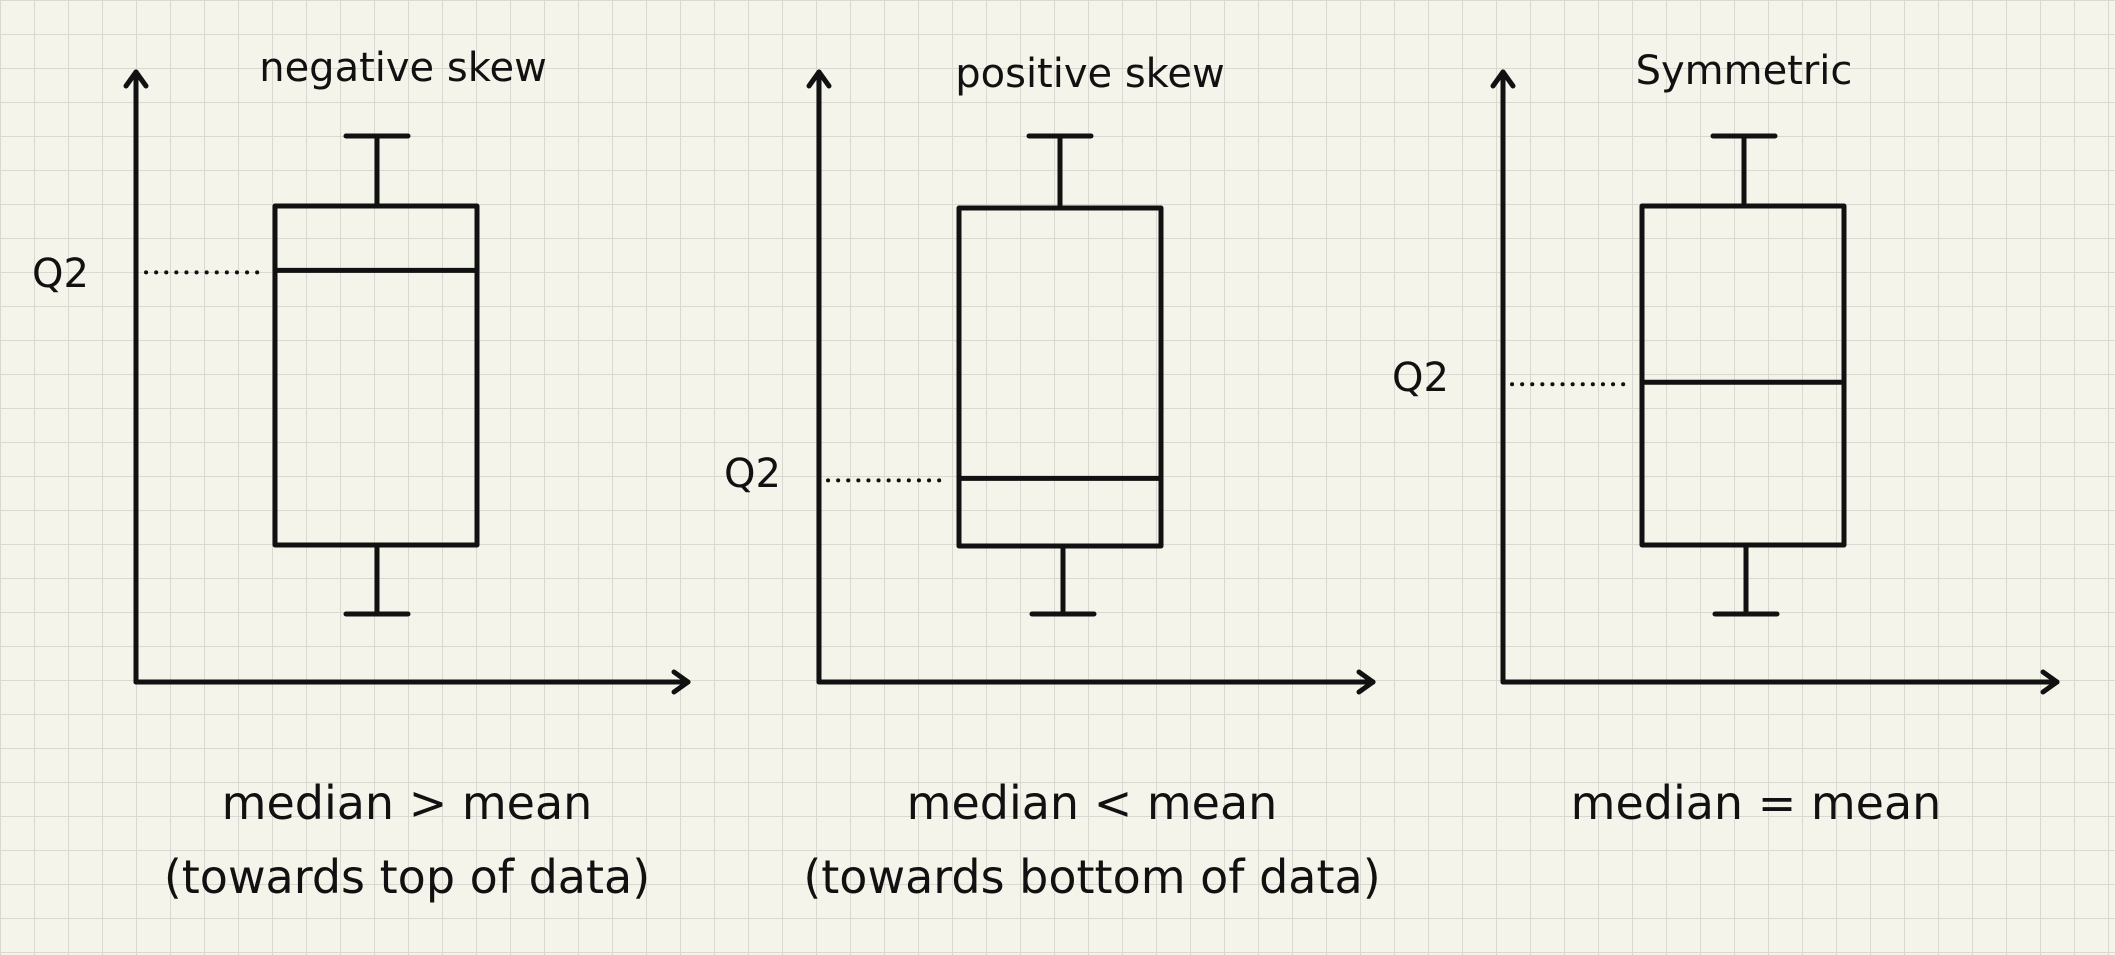 This screenshot has width=2115, height=955. I want to click on q2-label-positive: Q2, so click(752, 474).